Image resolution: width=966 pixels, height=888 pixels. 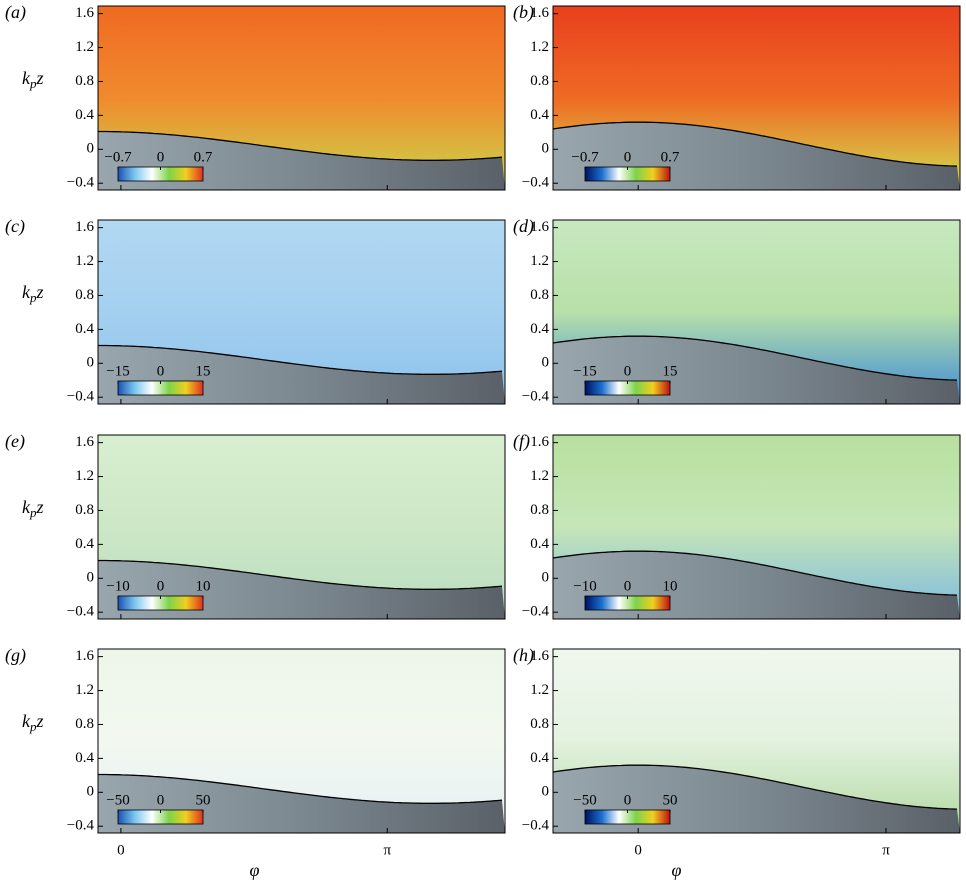 What do you see at coordinates (15, 226) in the screenshot?
I see `panel-label: (c)` at bounding box center [15, 226].